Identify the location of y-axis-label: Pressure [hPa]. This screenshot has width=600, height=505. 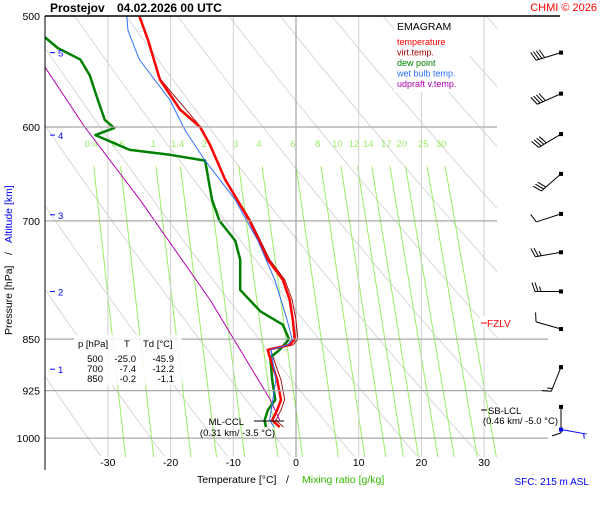
(9, 300).